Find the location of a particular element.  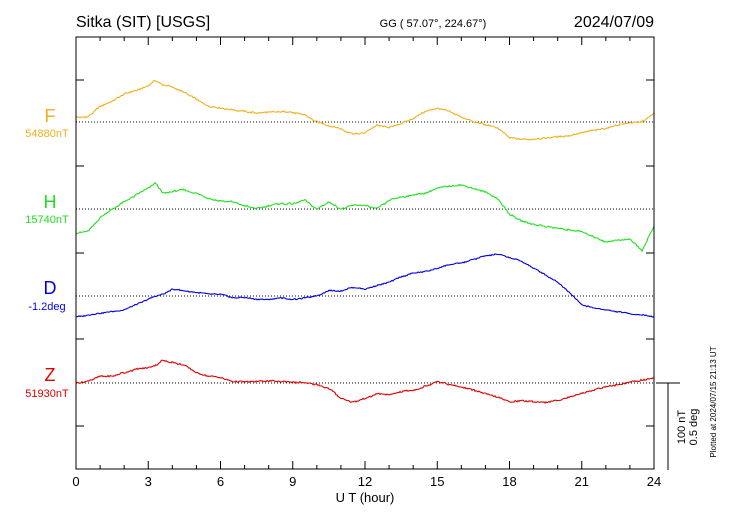

series-name-D: D is located at coordinates (50, 288).